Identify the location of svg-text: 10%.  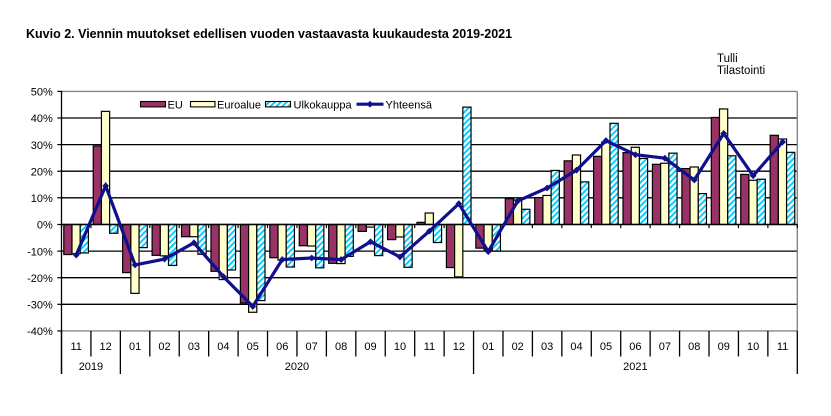
(42, 199).